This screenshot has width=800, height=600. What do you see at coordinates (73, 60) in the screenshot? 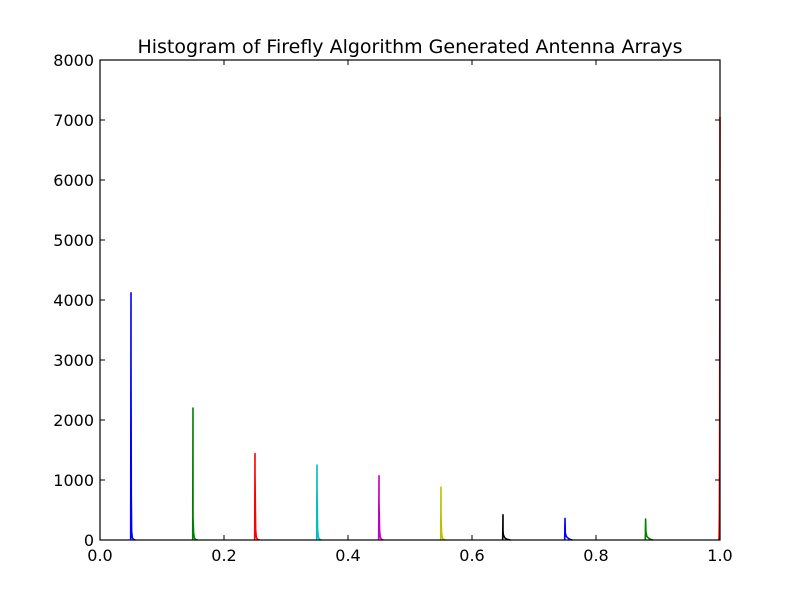
I see `y-tick-label: 8000` at bounding box center [73, 60].